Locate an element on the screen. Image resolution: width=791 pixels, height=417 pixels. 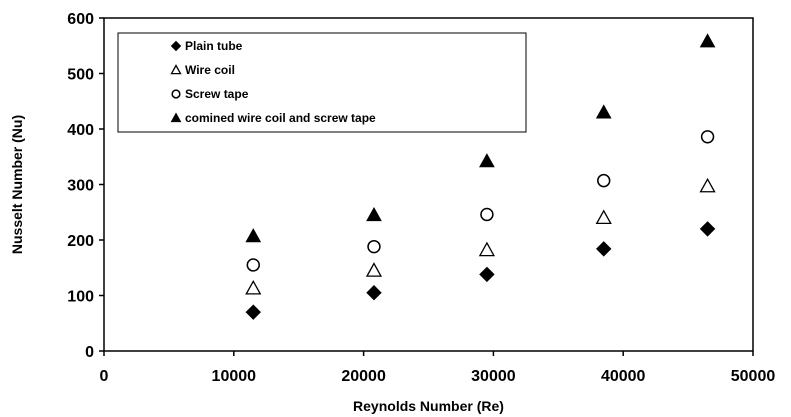
legend-label: Wire coil is located at coordinates (210, 70).